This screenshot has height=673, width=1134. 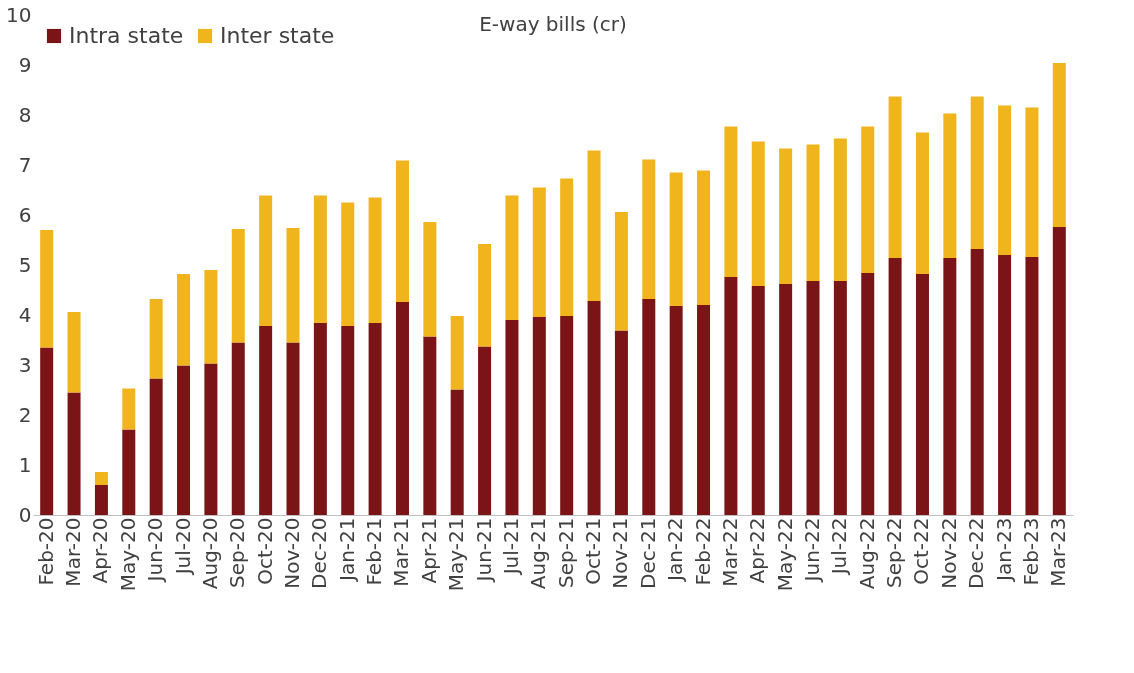 What do you see at coordinates (100, 550) in the screenshot?
I see `x-tick-label: Apr-20` at bounding box center [100, 550].